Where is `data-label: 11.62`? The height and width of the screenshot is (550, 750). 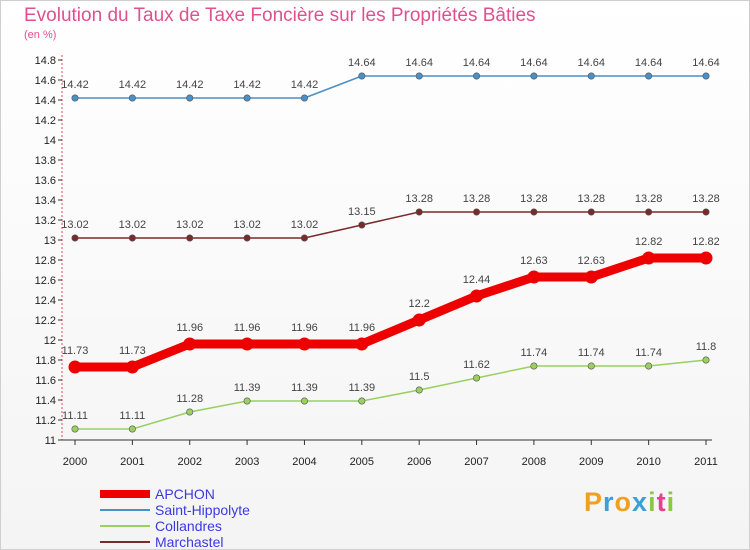
data-label: 11.62 is located at coordinates (476, 365).